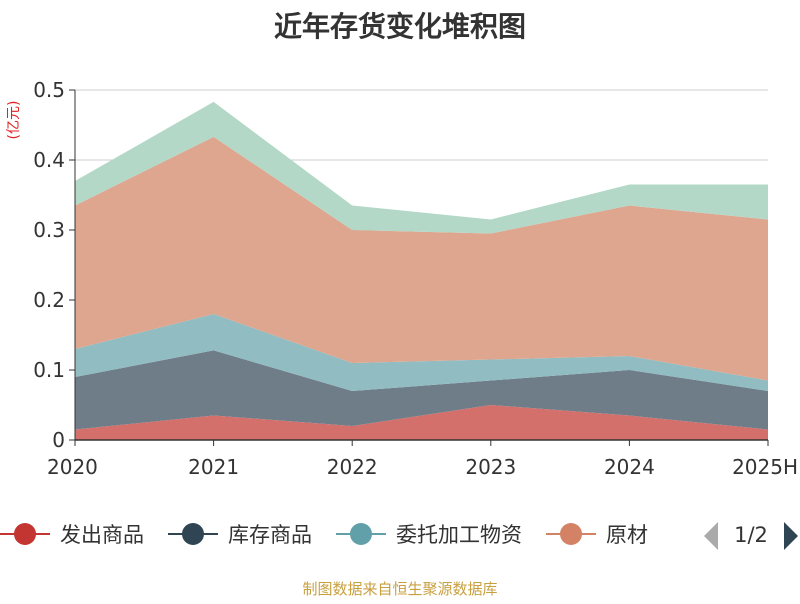 The width and height of the screenshot is (800, 604). I want to click on legend-label: 库存商品, so click(270, 535).